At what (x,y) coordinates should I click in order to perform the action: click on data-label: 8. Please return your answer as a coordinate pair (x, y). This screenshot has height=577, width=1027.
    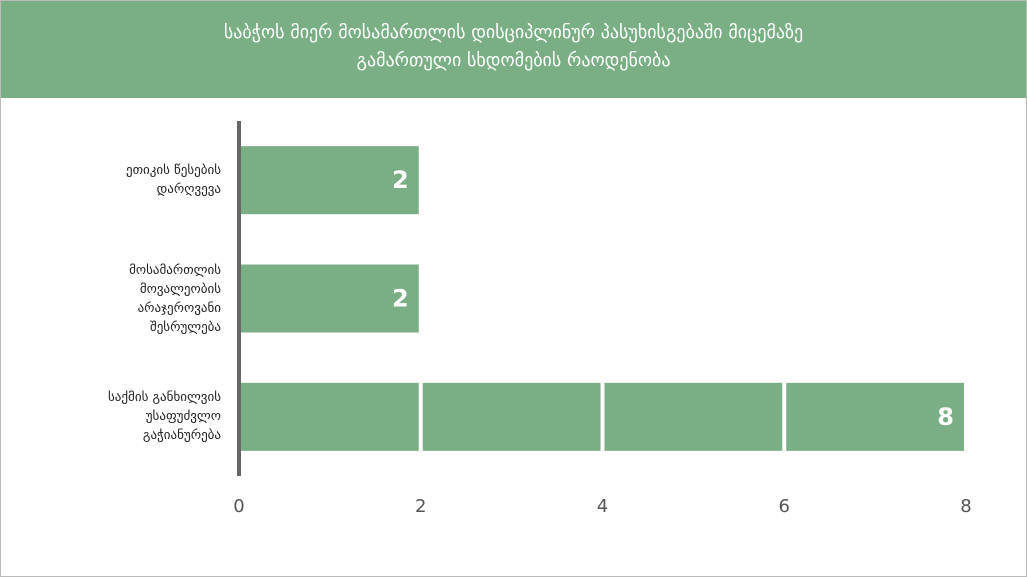
    Looking at the image, I should click on (945, 417).